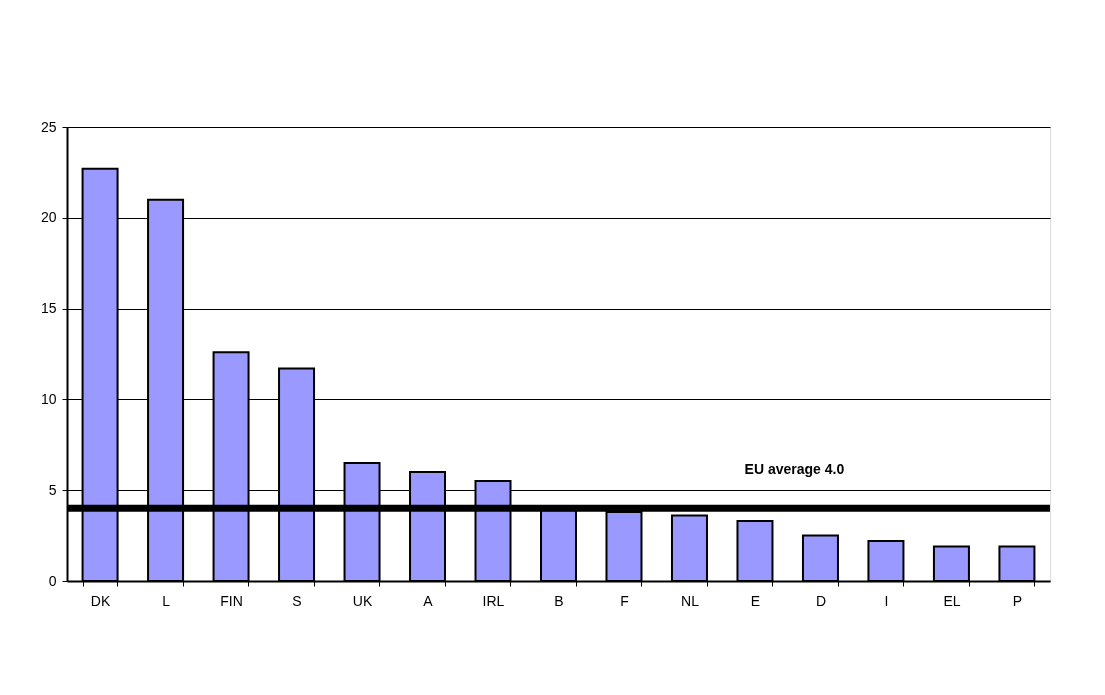  I want to click on x-tick-label: A, so click(428, 600).